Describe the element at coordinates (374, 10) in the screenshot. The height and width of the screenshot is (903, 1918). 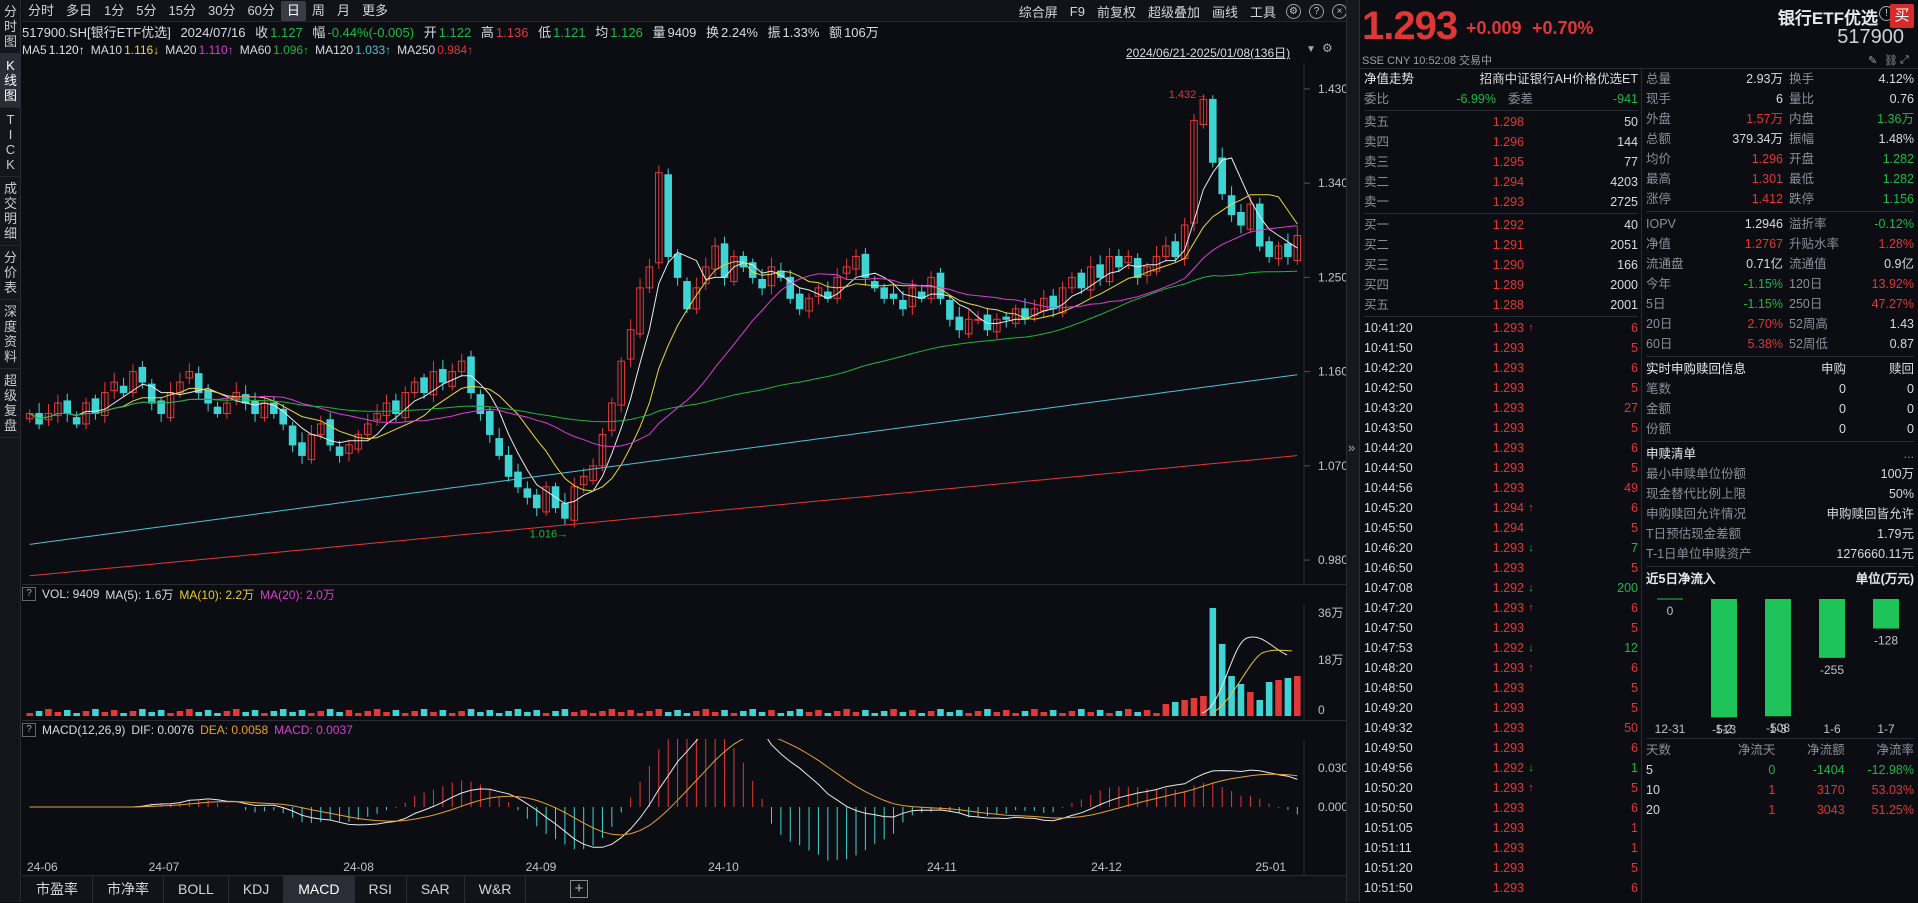
I see `period-tab: 更多` at that location.